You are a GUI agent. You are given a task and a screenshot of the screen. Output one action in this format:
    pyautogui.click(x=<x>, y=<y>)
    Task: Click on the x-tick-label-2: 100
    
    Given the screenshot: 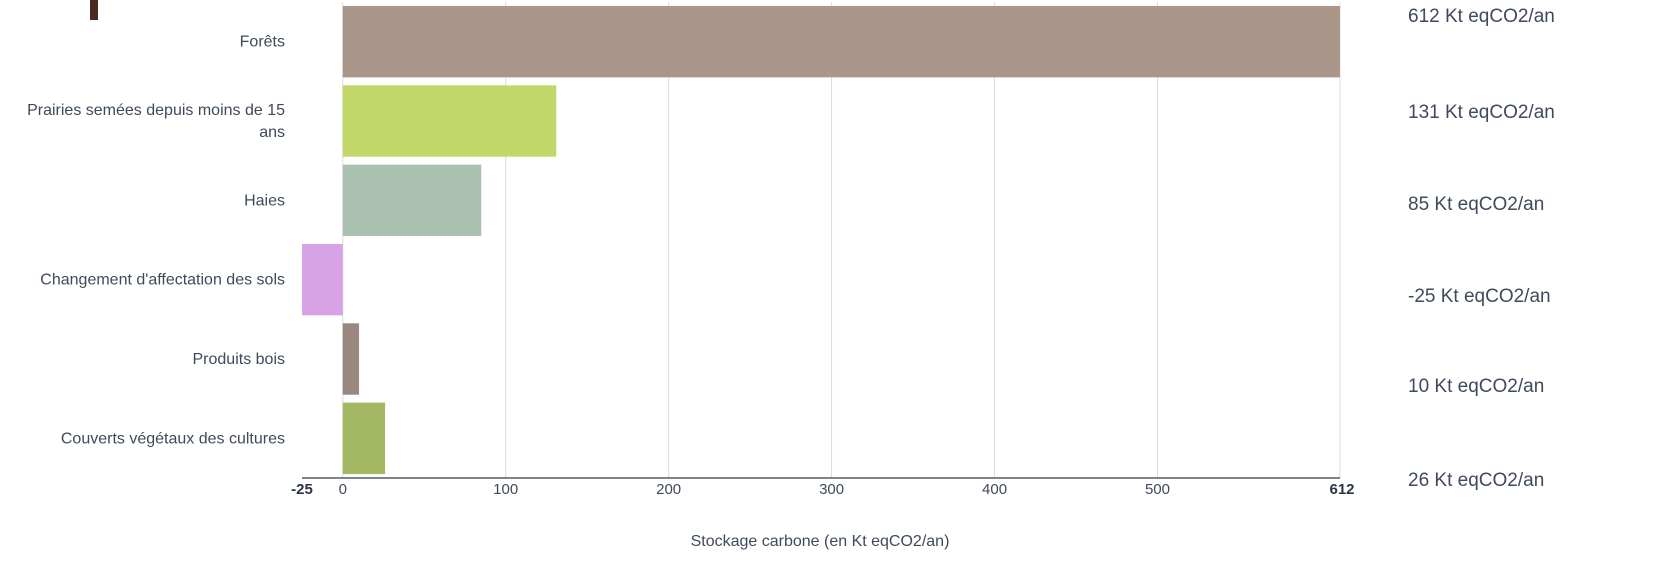 What is the action you would take?
    pyautogui.click(x=505, y=489)
    